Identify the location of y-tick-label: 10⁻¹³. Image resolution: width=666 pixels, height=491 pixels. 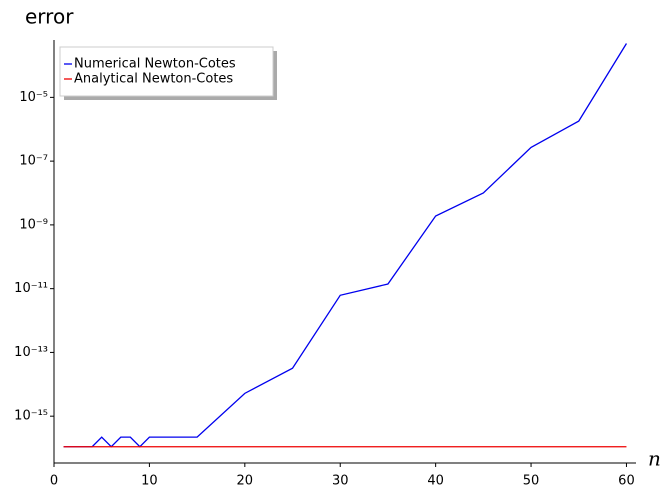
(31, 352).